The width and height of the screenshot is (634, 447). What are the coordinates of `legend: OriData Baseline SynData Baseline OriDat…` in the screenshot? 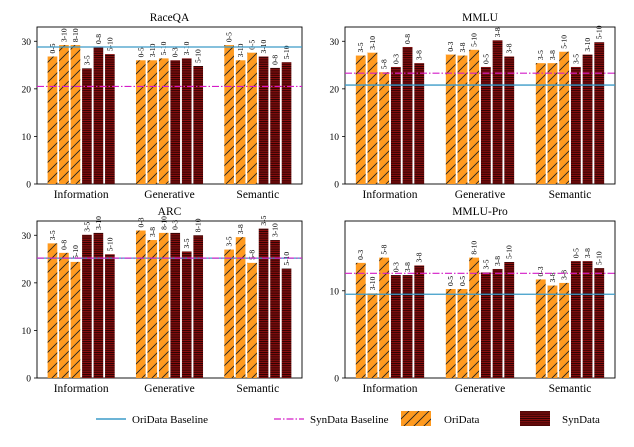 It's located at (348, 418).